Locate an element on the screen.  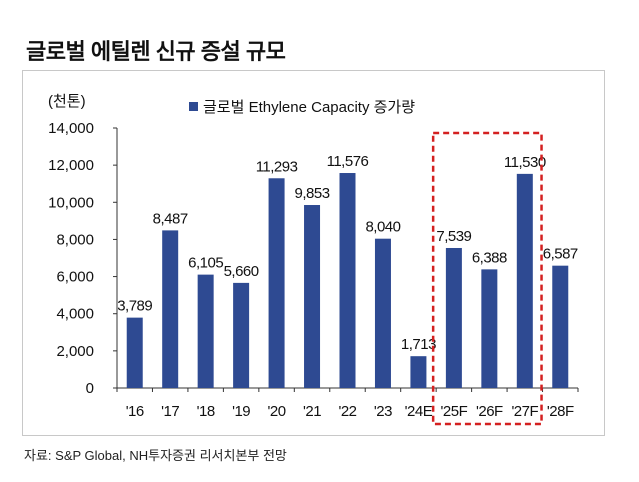
y-tick-label: 10,000 is located at coordinates (71, 202).